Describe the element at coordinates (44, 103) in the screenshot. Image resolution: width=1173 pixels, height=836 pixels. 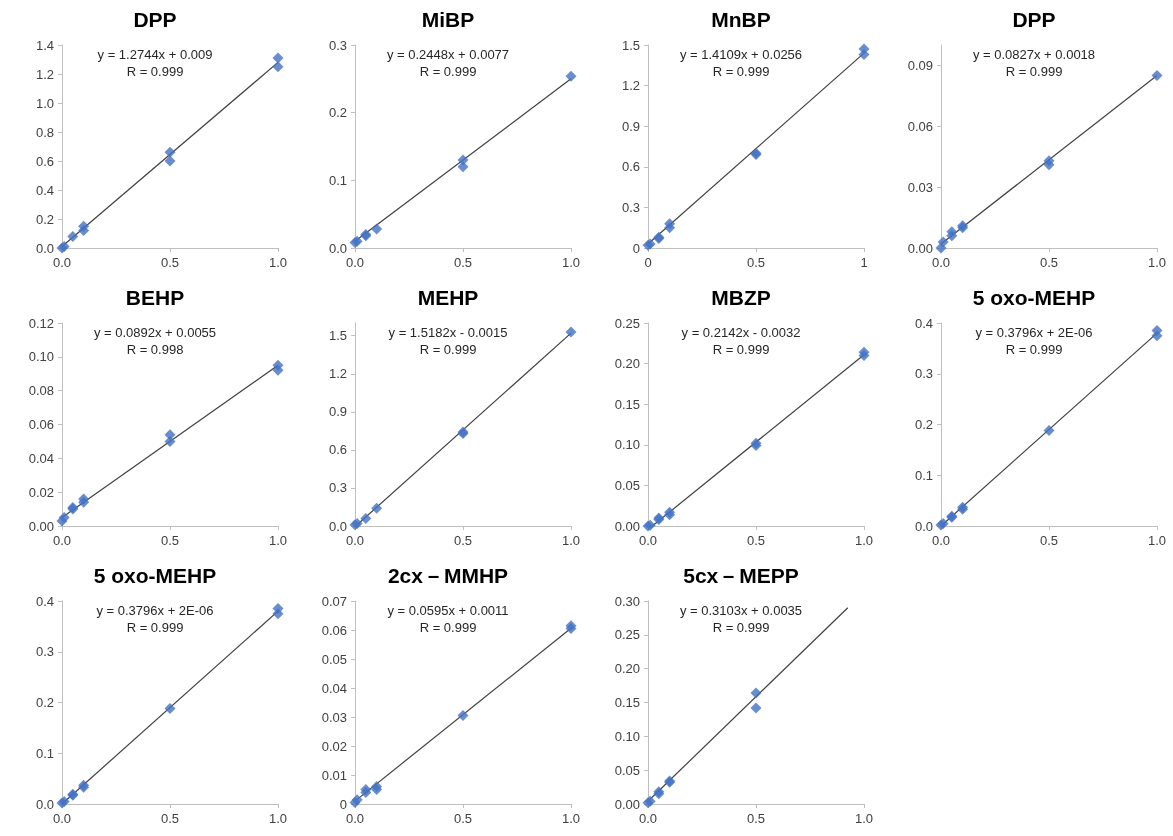
I see `y-tick-label: 1.0` at that location.